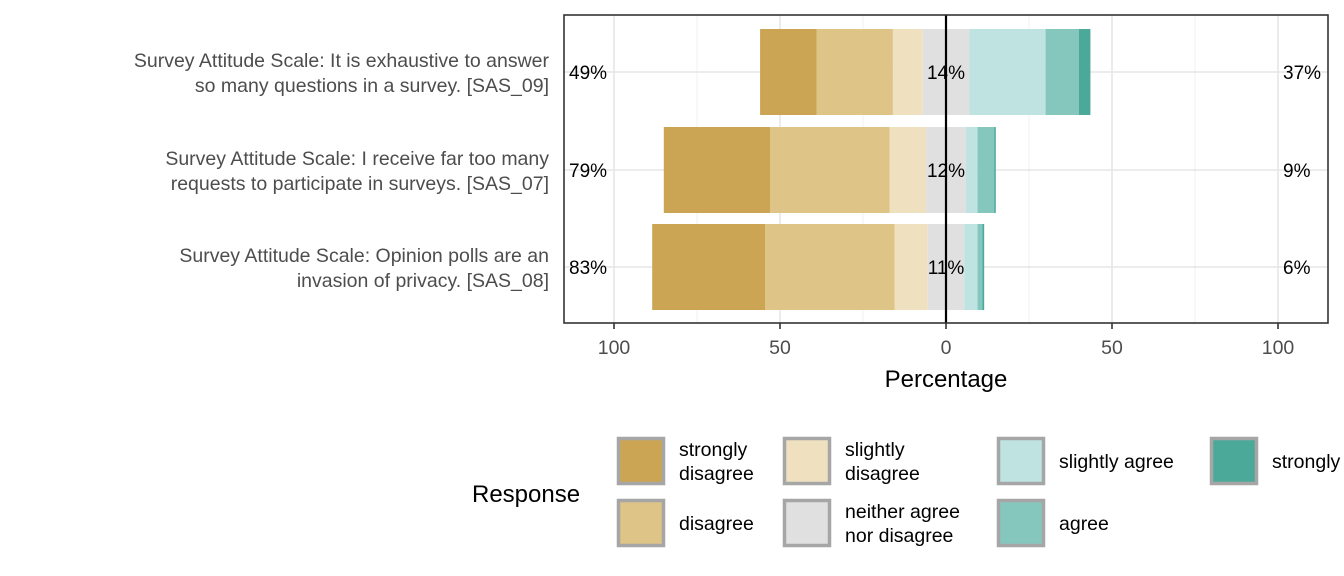  Describe the element at coordinates (1084, 524) in the screenshot. I see `legend-label: agree` at that location.